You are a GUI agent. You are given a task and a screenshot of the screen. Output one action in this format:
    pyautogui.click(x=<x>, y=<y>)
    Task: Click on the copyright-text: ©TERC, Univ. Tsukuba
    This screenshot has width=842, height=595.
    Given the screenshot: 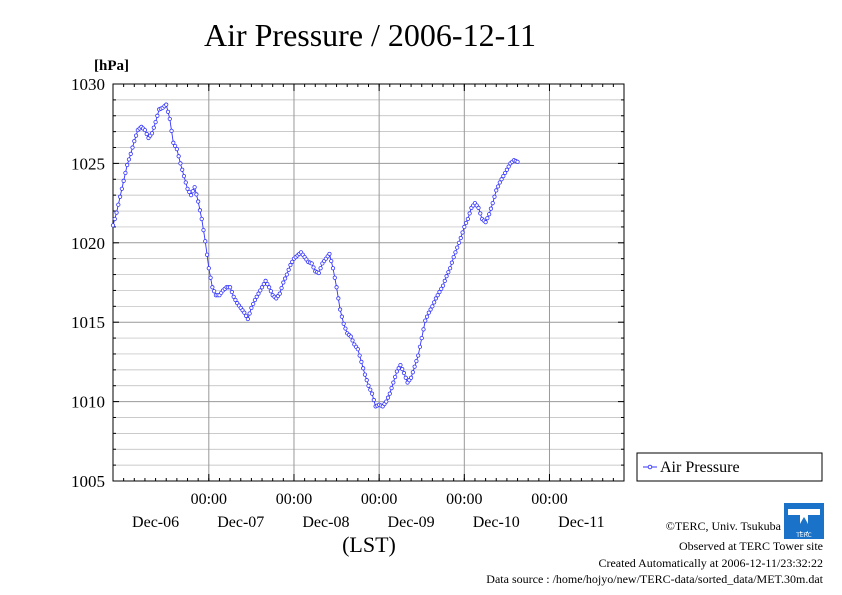 What is the action you would take?
    pyautogui.click(x=724, y=526)
    